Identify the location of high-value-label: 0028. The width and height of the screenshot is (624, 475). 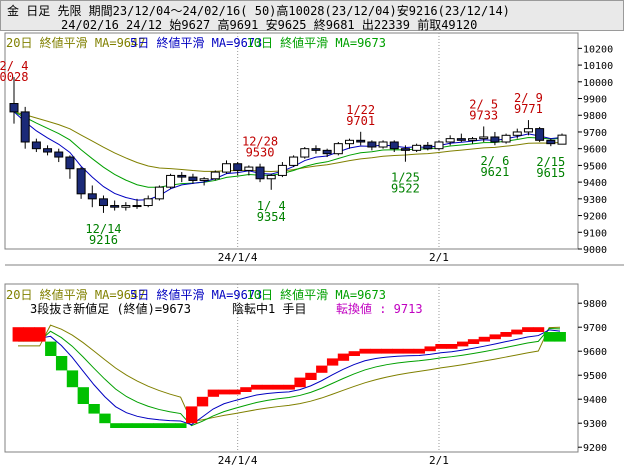
(14, 77).